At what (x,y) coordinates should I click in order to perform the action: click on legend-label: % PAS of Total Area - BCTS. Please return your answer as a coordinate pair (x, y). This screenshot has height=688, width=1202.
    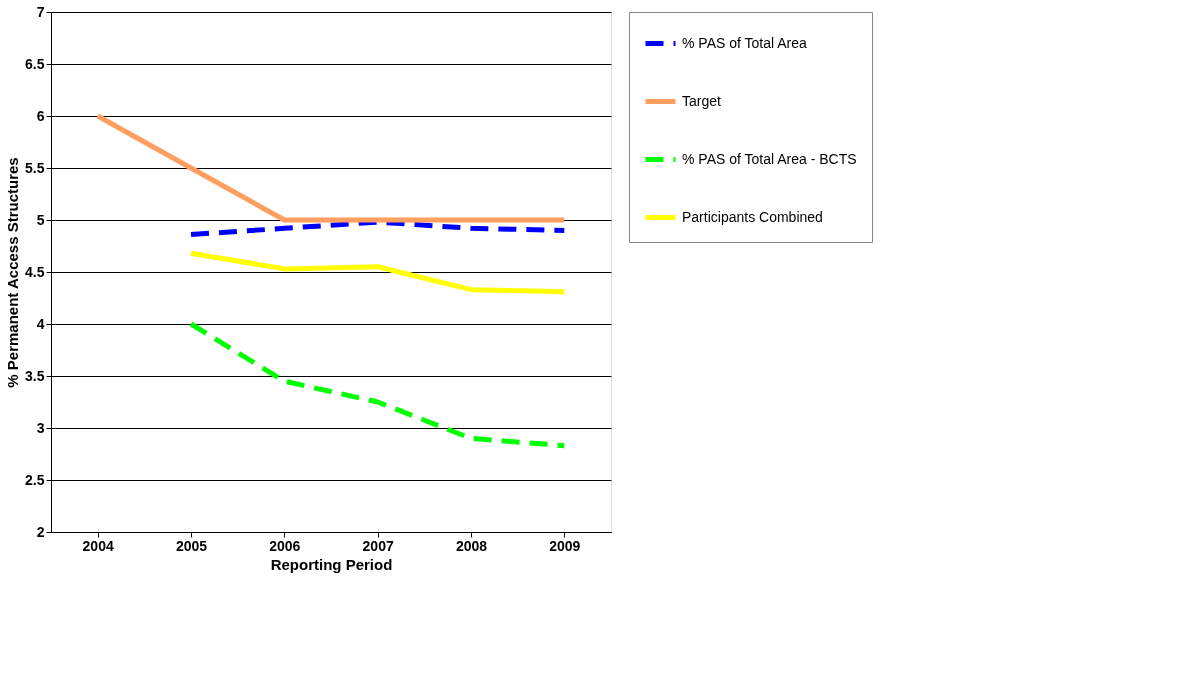
    Looking at the image, I should click on (769, 158).